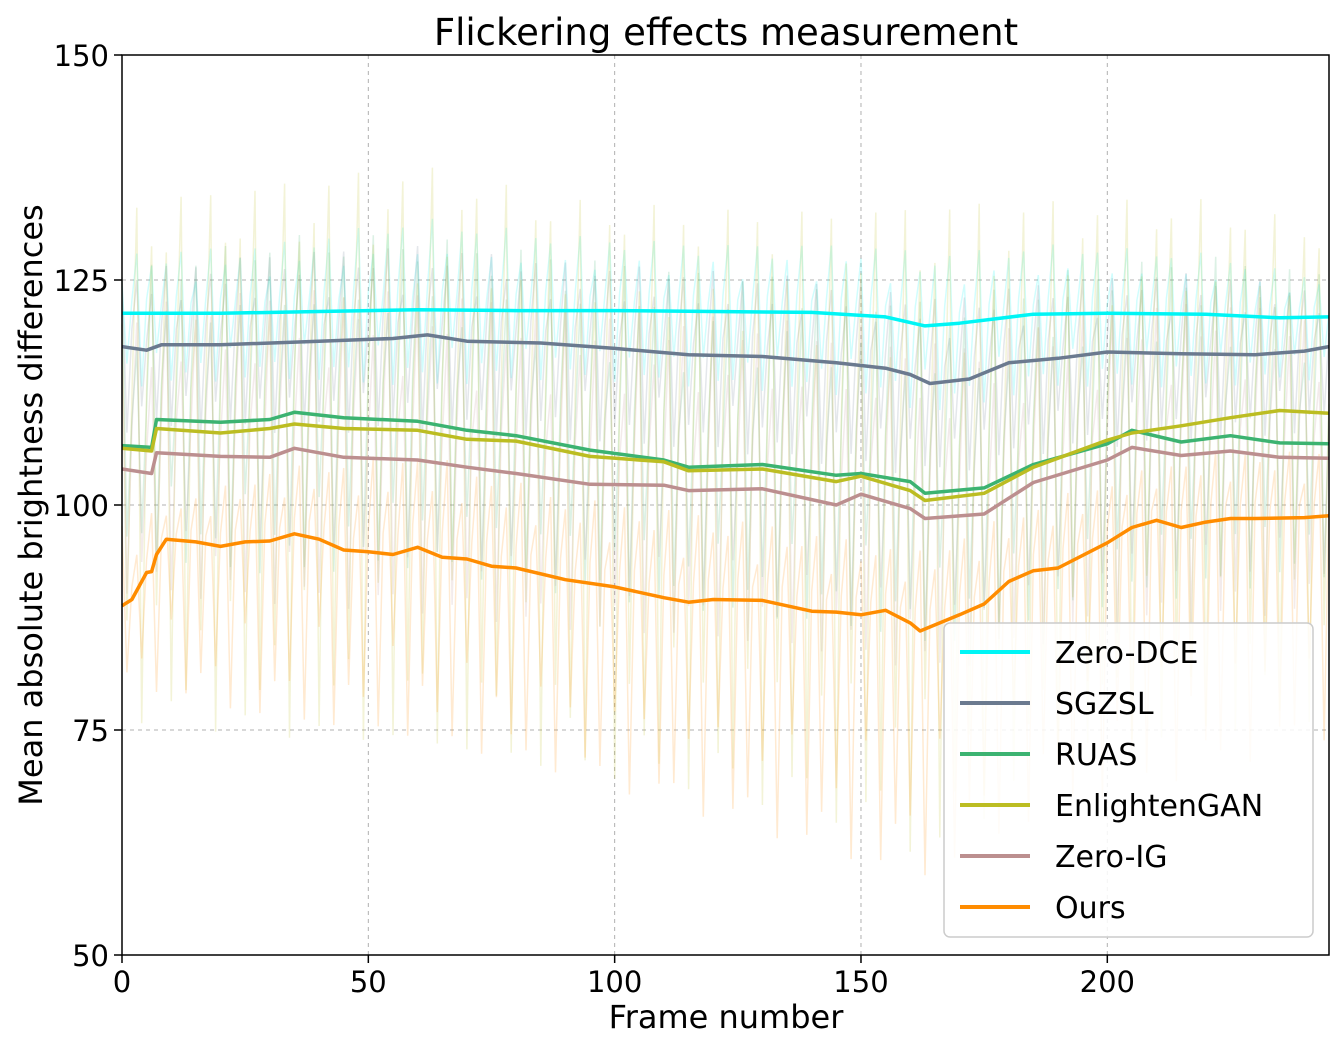  I want to click on y-tick-label: 125, so click(81, 281).